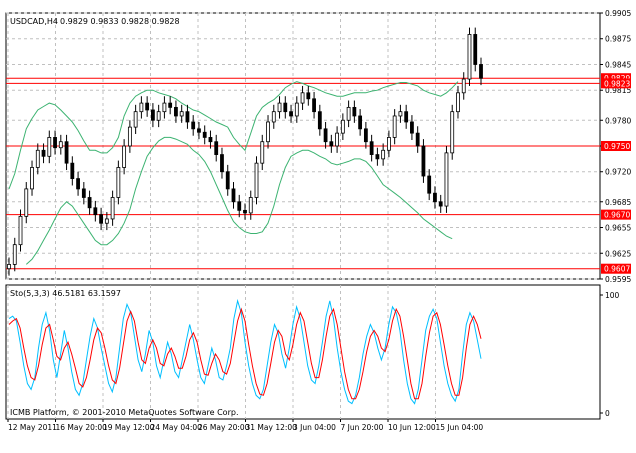  I want to click on price-level-label: 0.9750, so click(617, 146).